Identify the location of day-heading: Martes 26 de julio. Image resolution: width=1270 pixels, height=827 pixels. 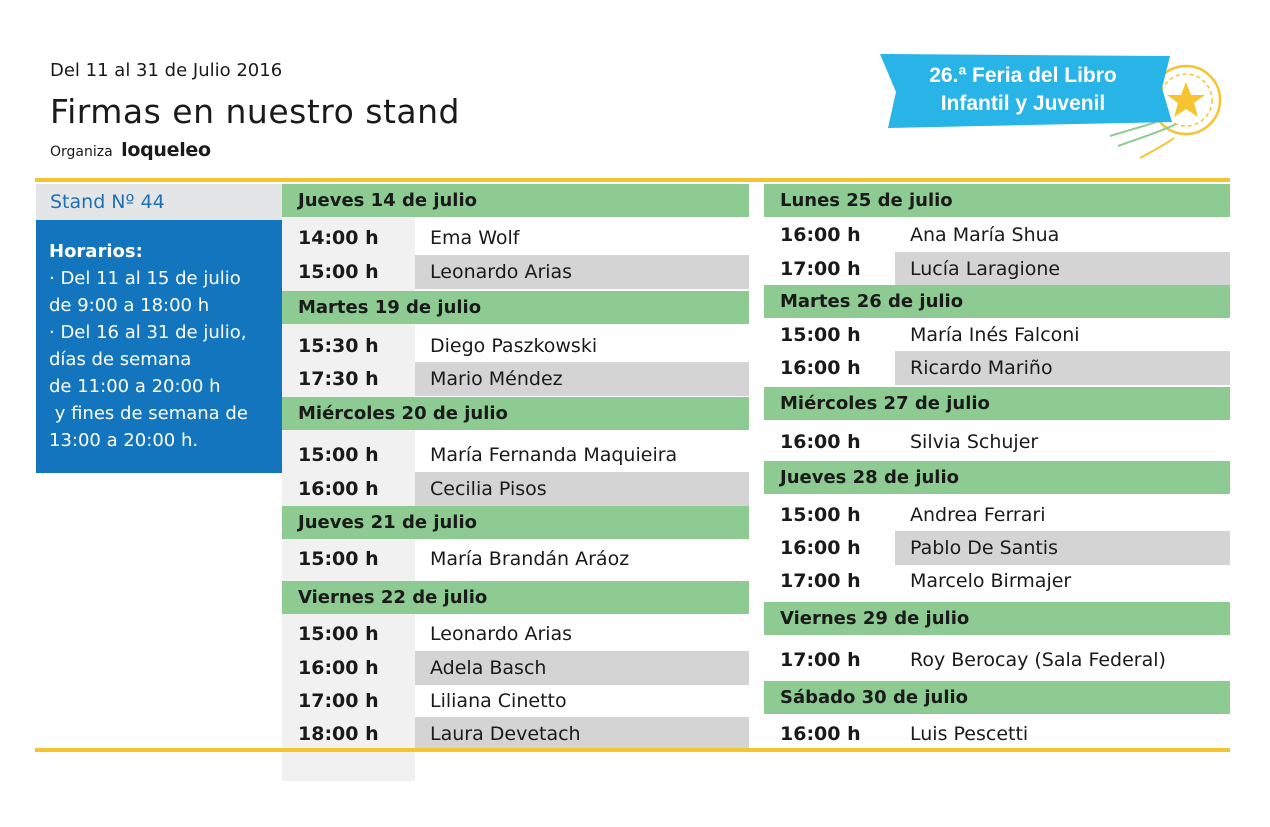
(997, 301).